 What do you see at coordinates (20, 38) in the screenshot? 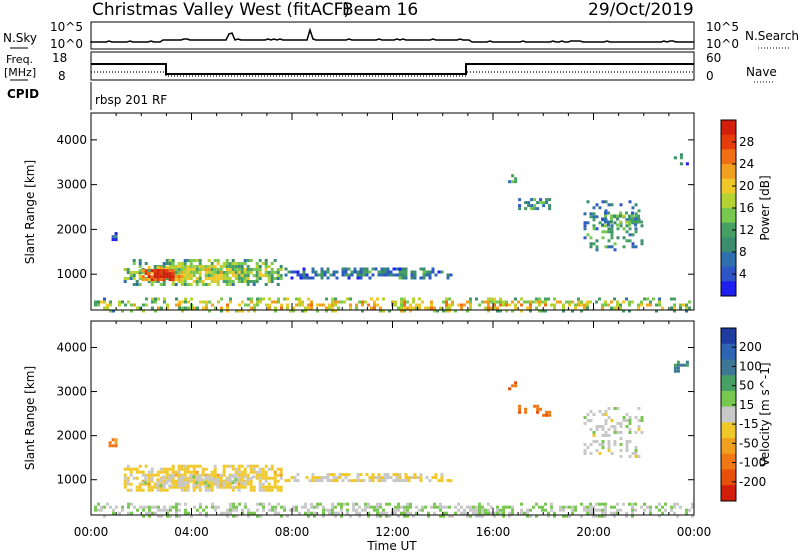
I see `nsky-label: N.Sky` at bounding box center [20, 38].